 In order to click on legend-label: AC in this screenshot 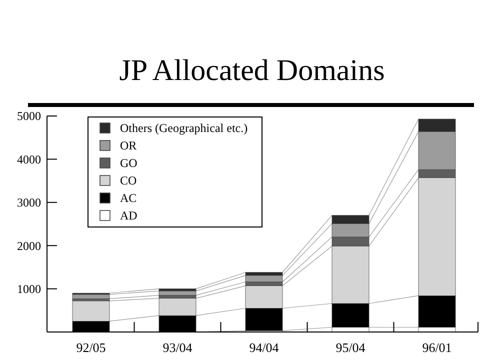, I will do `click(128, 198)`.